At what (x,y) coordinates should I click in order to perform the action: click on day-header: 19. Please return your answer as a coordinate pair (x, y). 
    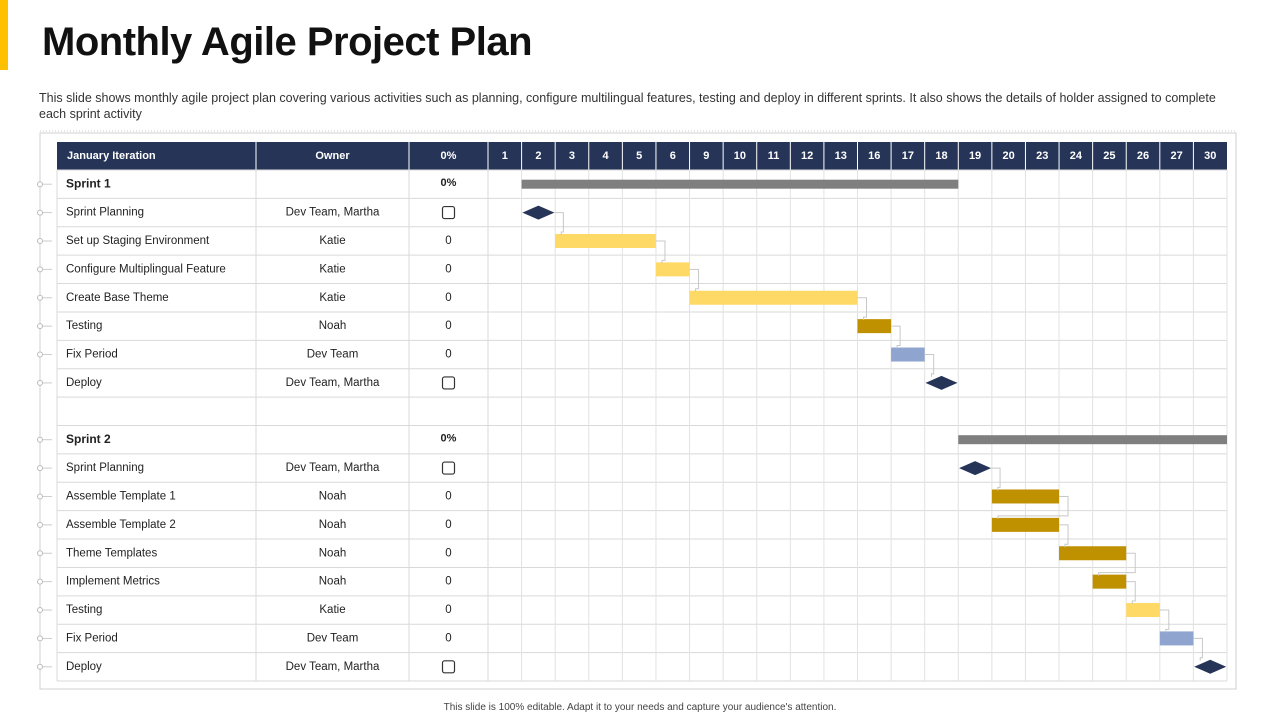
    Looking at the image, I should click on (975, 156).